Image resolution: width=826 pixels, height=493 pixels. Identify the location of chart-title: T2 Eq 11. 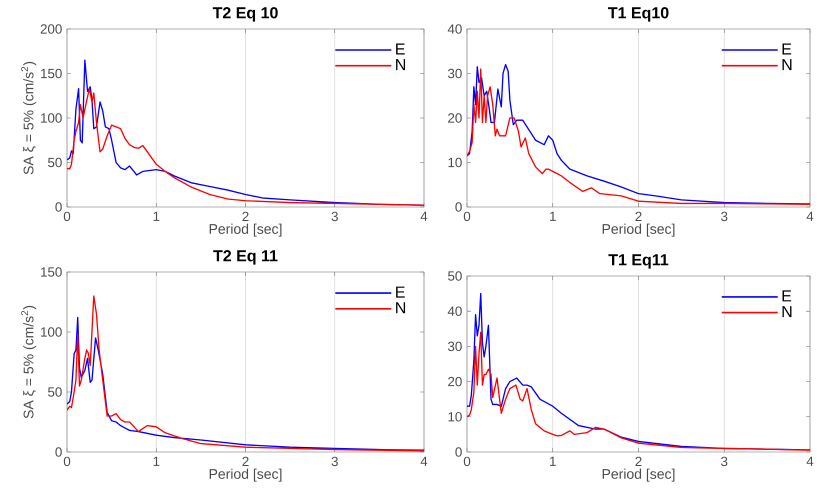
(245, 257).